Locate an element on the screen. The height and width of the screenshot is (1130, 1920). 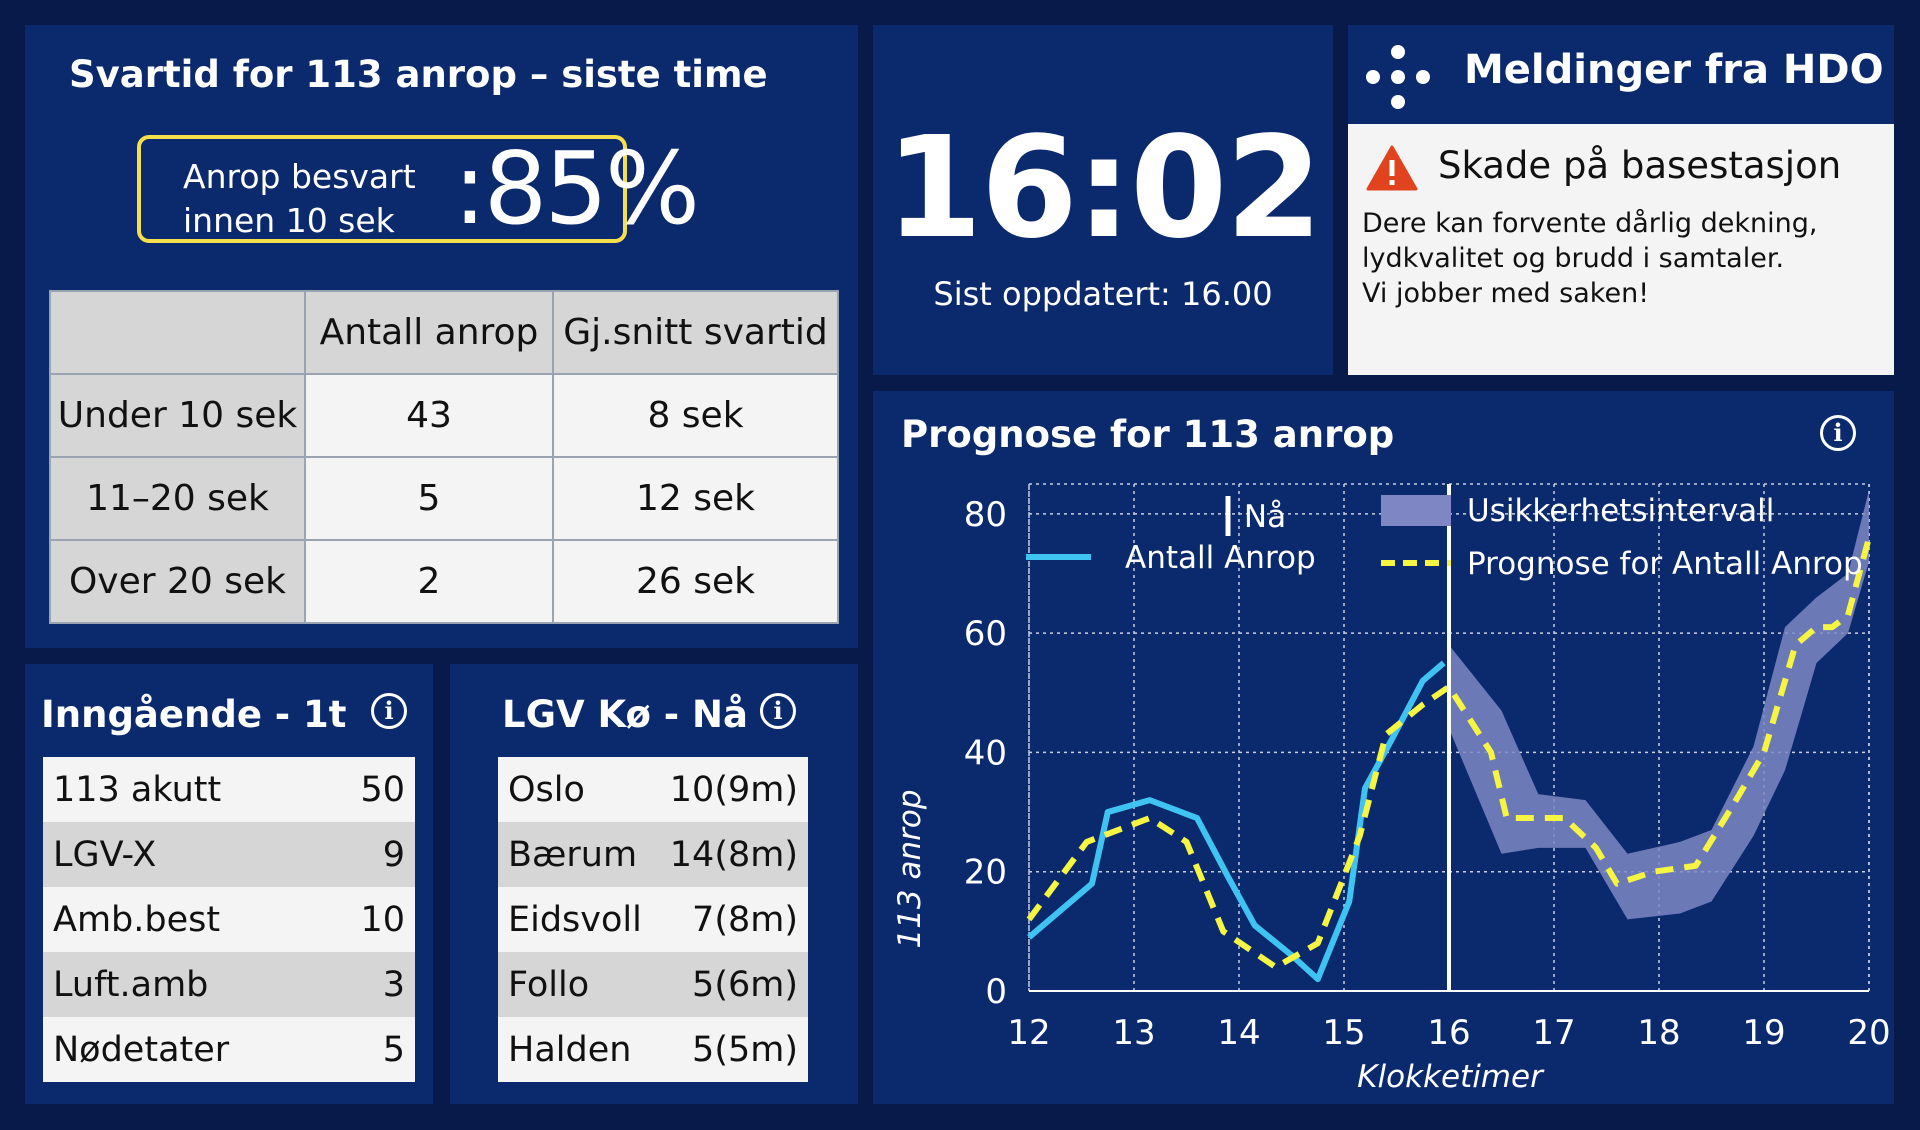
warning-icon is located at coordinates (1392, 168).